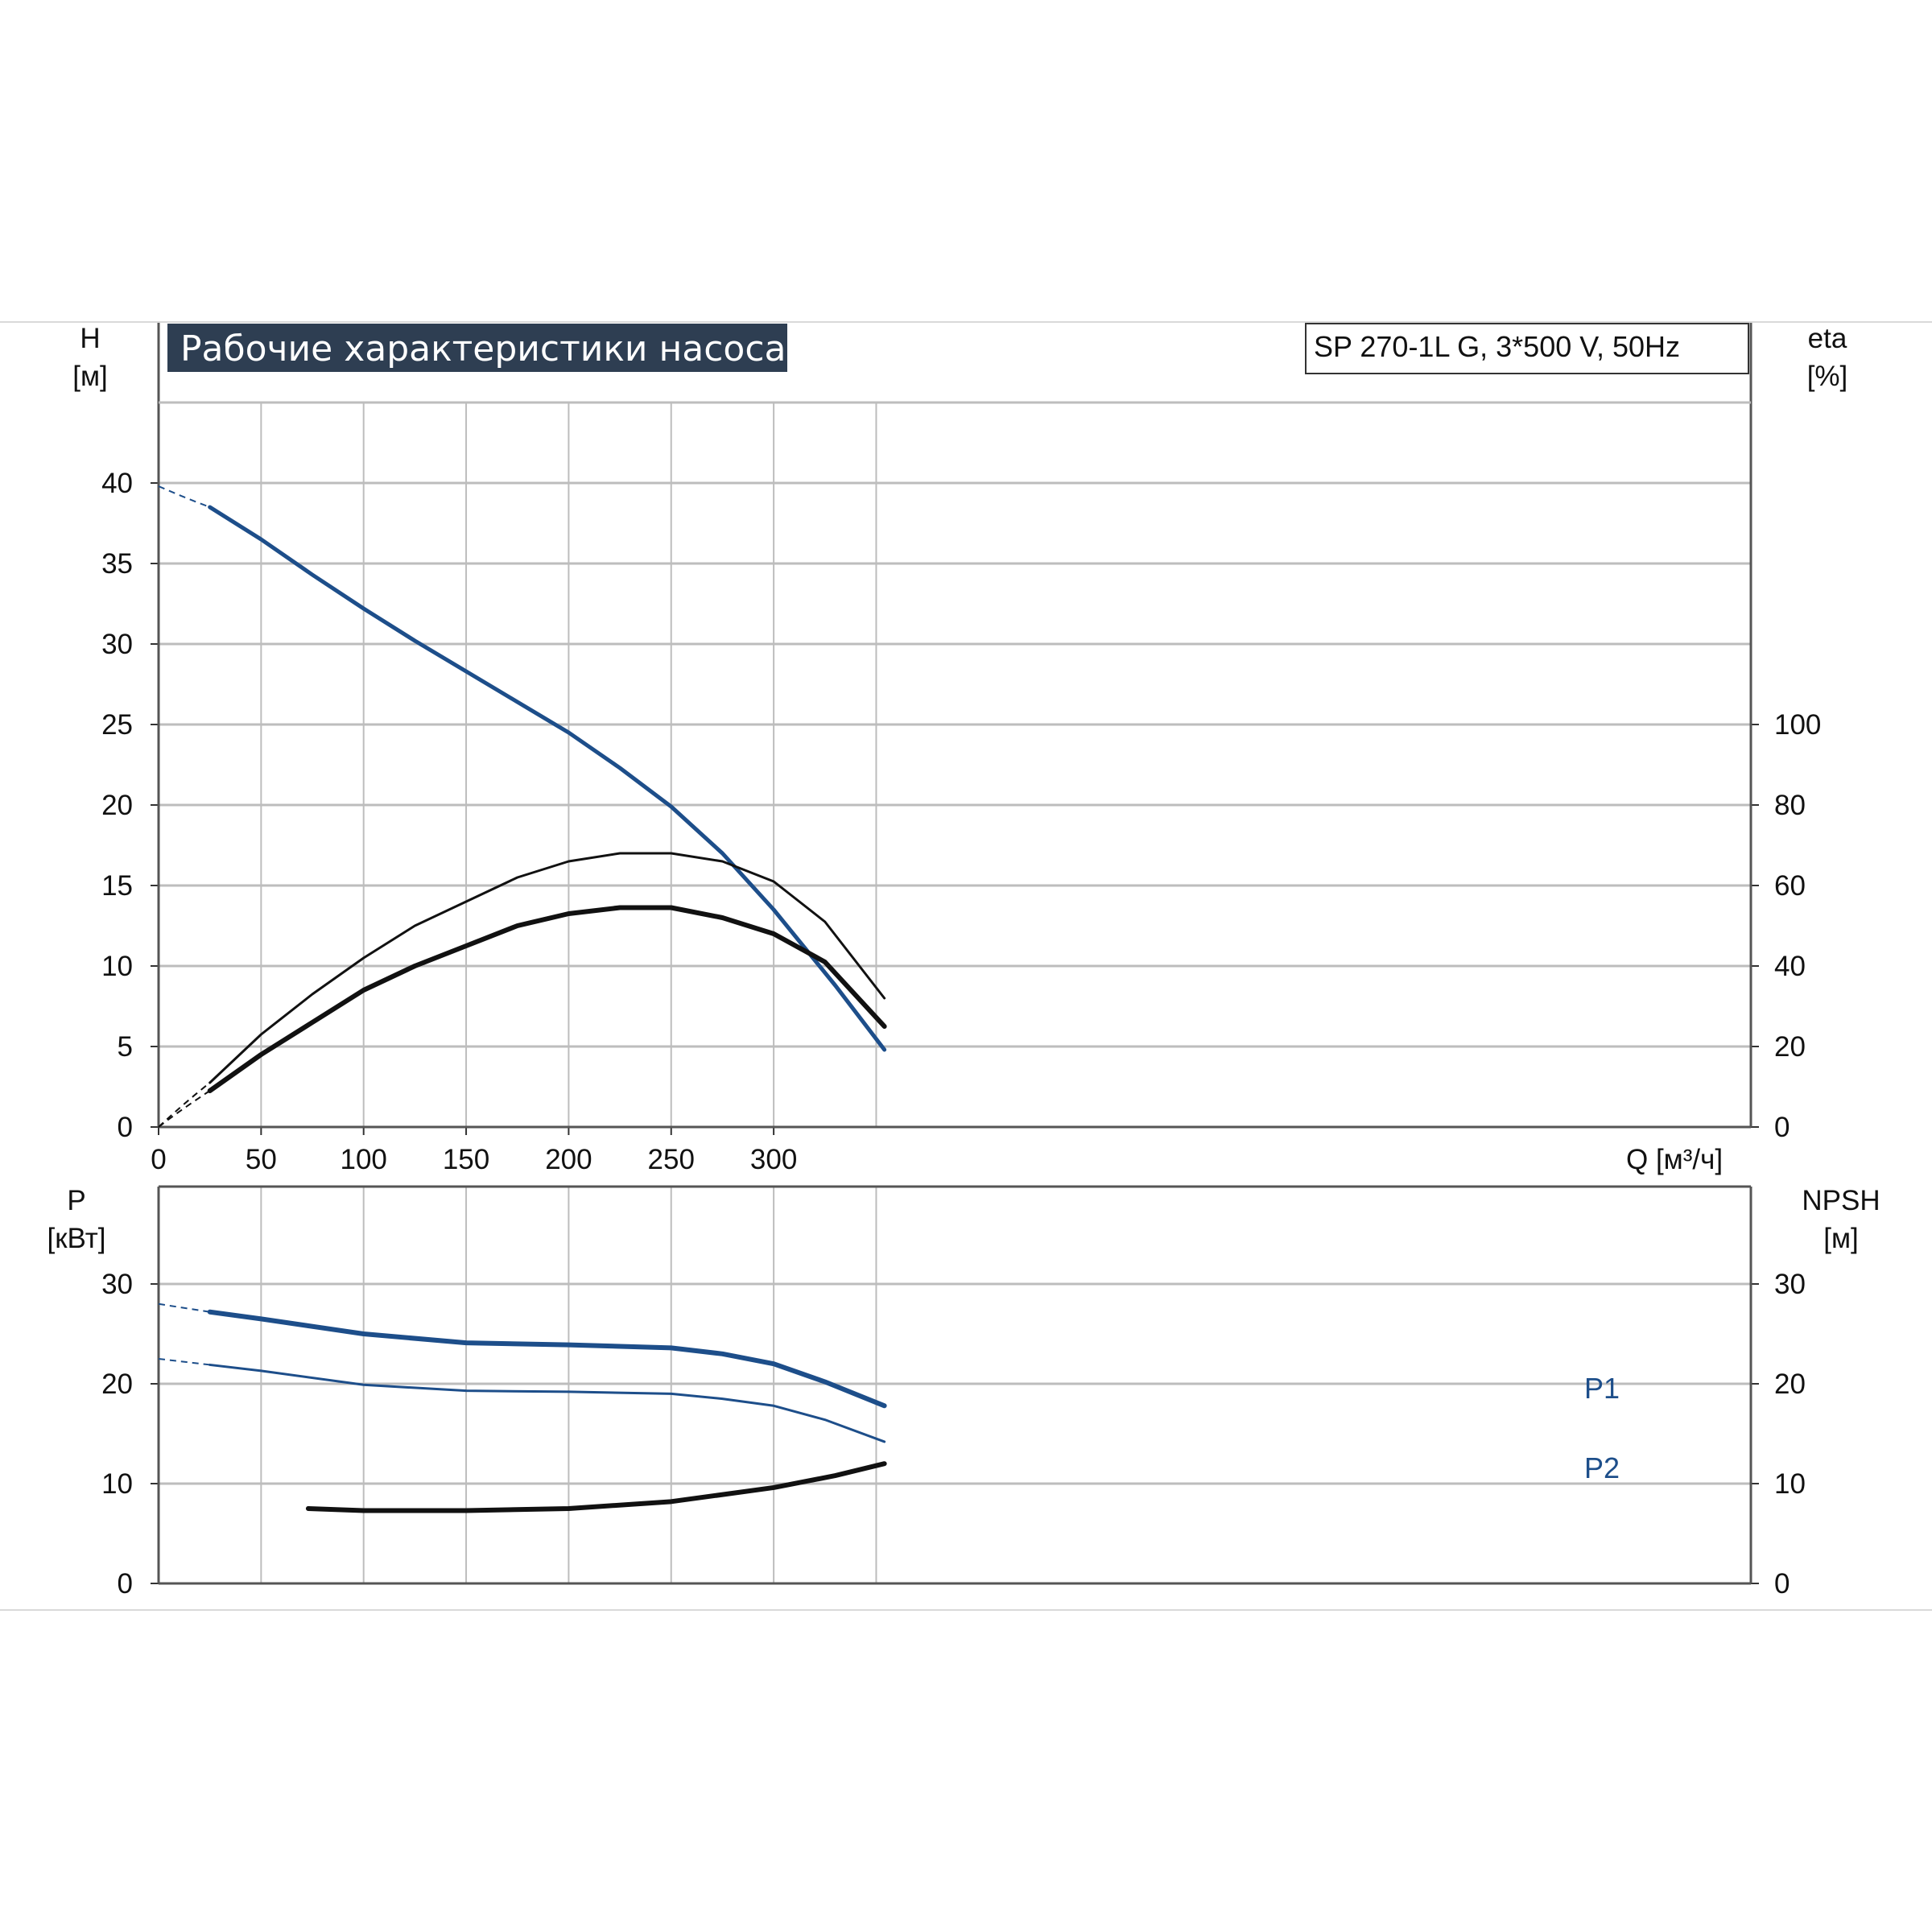  I want to click on npsh-axis-tick-label: 20, so click(1790, 1384).